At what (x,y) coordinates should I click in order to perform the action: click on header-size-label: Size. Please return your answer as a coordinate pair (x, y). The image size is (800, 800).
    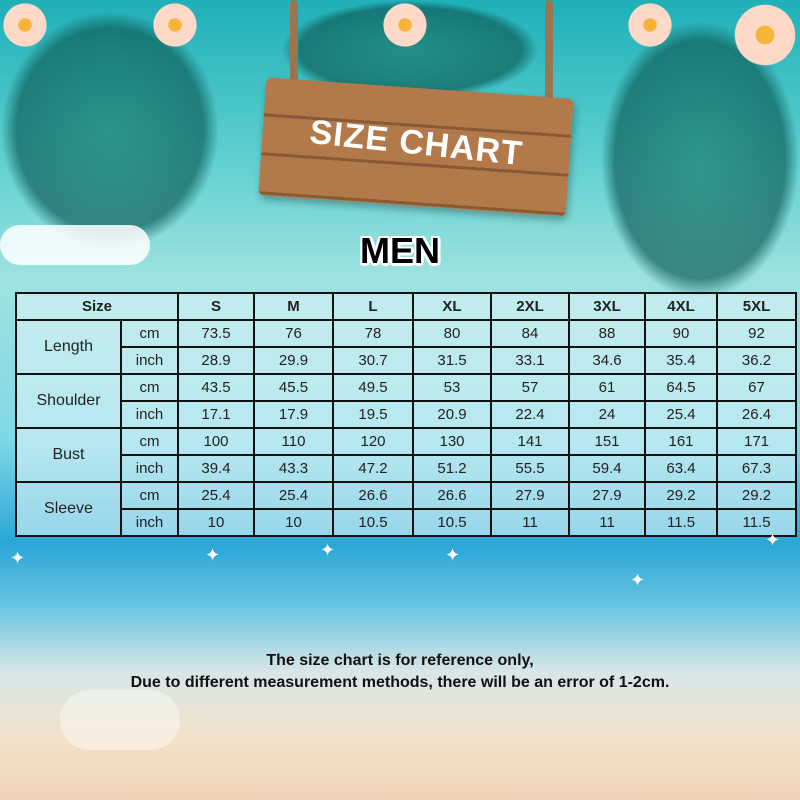
    Looking at the image, I should click on (97, 306).